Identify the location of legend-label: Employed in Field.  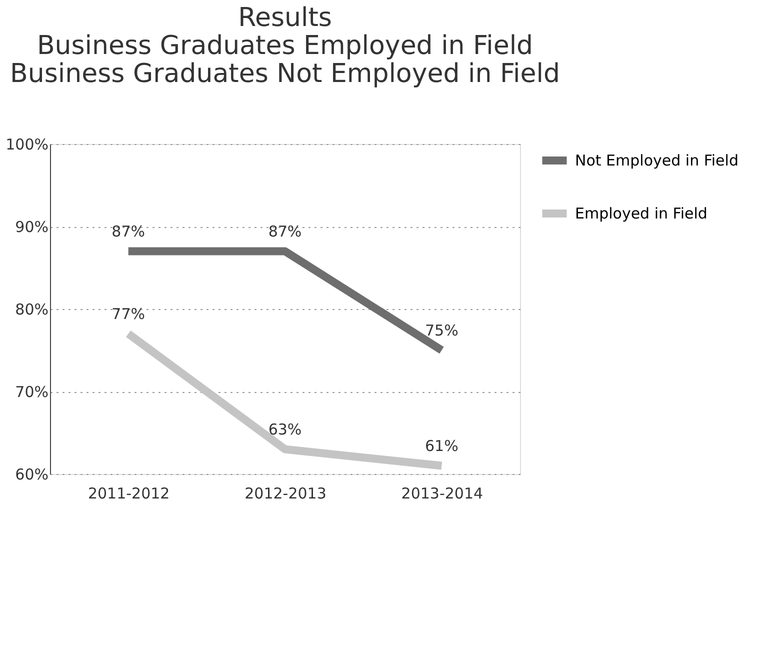
(641, 213).